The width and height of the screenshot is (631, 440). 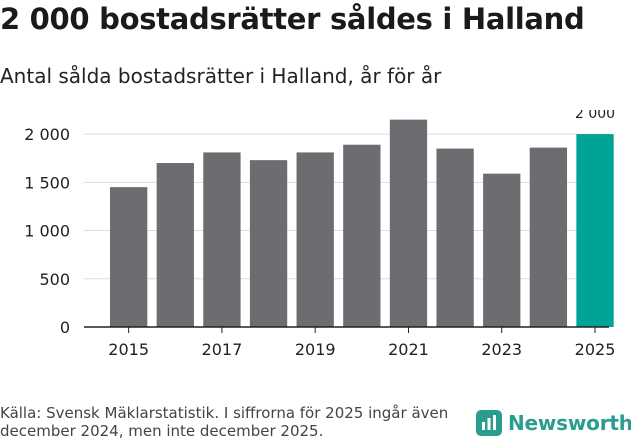 I want to click on y-tick-label: 2 000, so click(x=47, y=134).